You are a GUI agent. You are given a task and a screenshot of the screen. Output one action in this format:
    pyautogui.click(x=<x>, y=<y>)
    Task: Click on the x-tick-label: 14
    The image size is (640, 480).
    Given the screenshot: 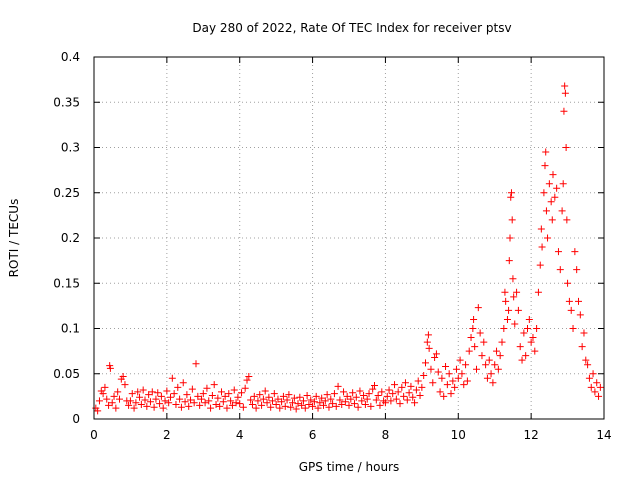 What is the action you would take?
    pyautogui.click(x=603, y=435)
    